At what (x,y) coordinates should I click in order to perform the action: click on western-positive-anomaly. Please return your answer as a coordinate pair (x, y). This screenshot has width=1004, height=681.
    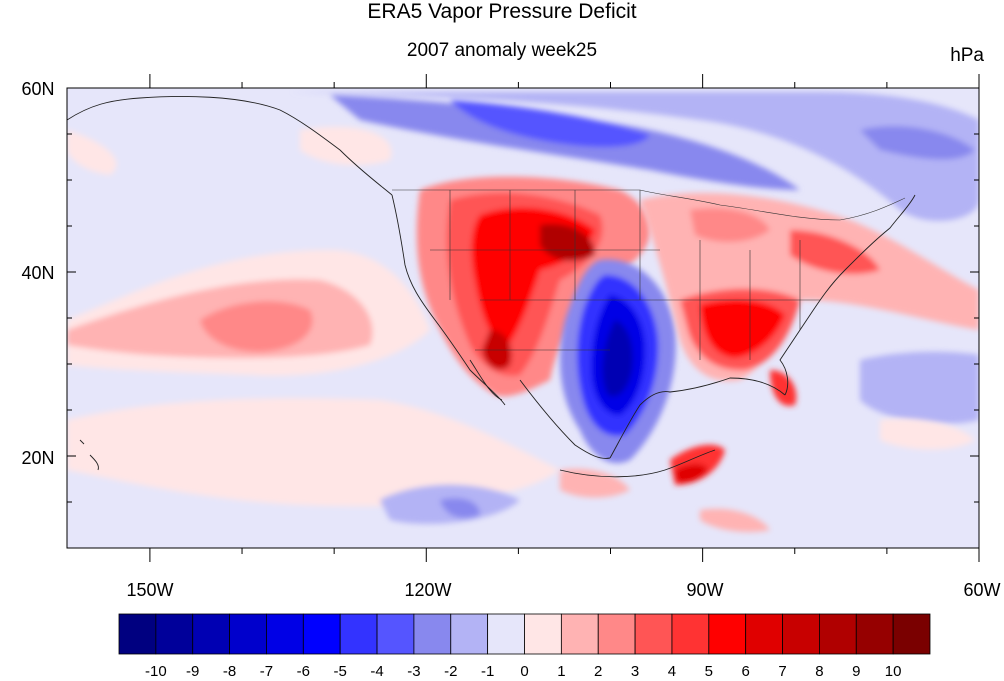
    Looking at the image, I should click on (533, 286).